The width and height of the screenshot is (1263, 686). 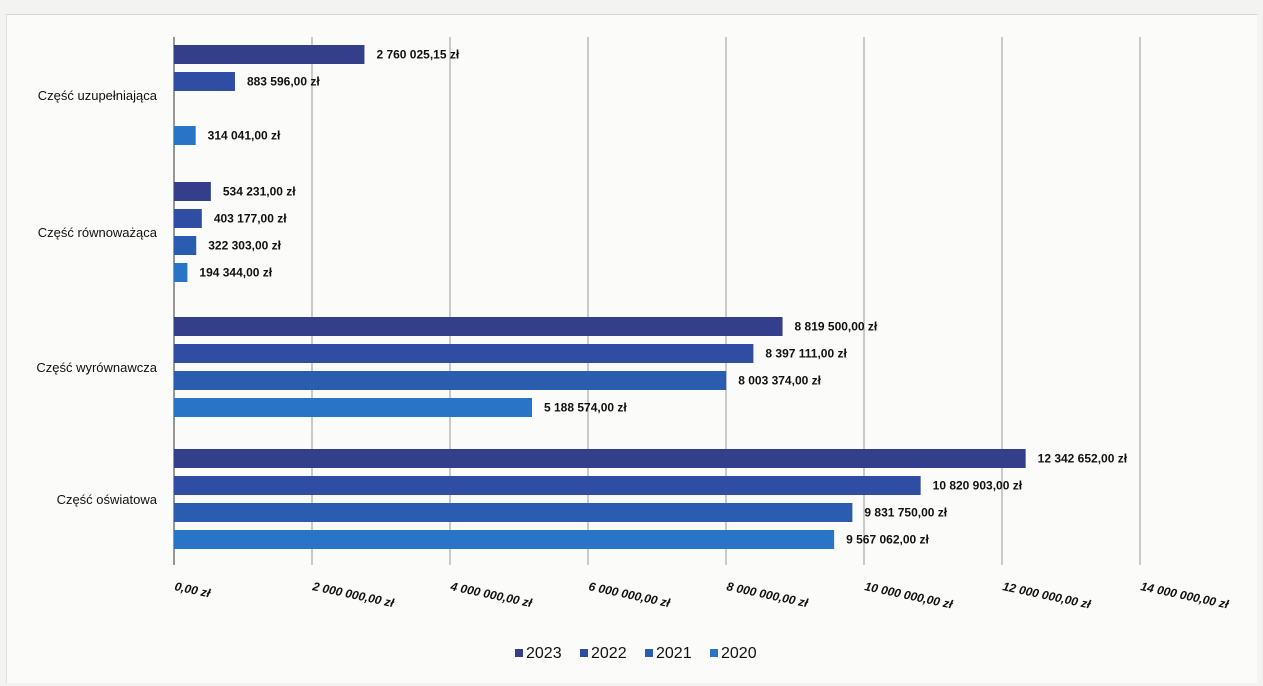 What do you see at coordinates (674, 653) in the screenshot?
I see `legend-label: 2021` at bounding box center [674, 653].